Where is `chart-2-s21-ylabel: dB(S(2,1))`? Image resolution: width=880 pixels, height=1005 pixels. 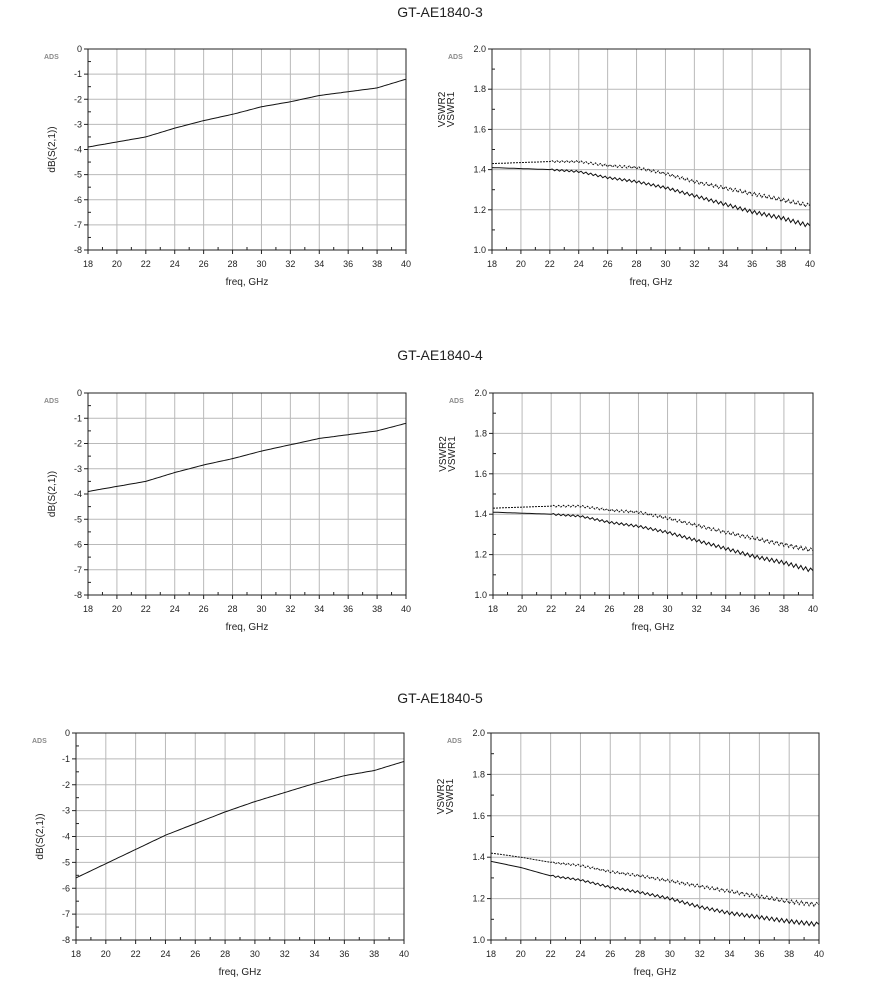
chart-2-s21-ylabel: dB(S(2,1)) is located at coordinates (52, 494).